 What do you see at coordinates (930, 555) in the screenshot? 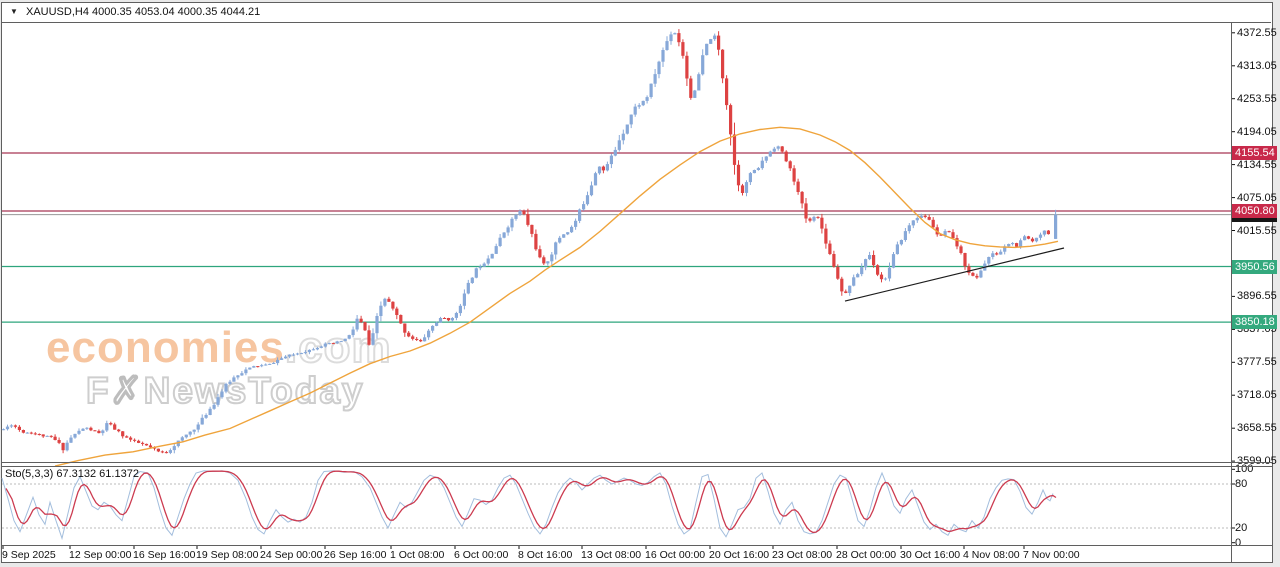
I see `time-axis-label: 30 Oct 16:00` at bounding box center [930, 555].